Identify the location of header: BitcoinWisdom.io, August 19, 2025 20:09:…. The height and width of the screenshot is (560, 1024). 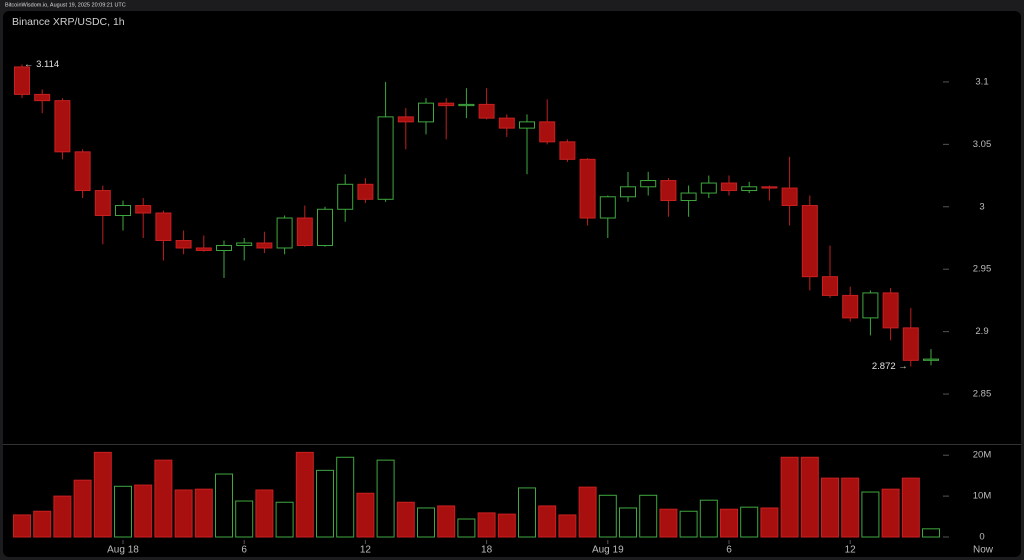
(65, 5).